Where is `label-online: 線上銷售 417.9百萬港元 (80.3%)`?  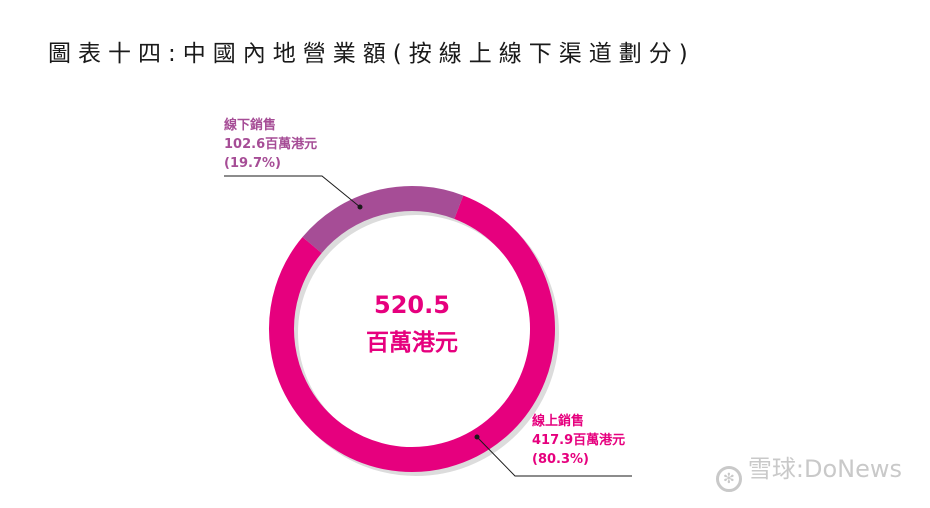
label-online: 線上銷售 417.9百萬港元 (80.3%) is located at coordinates (578, 440).